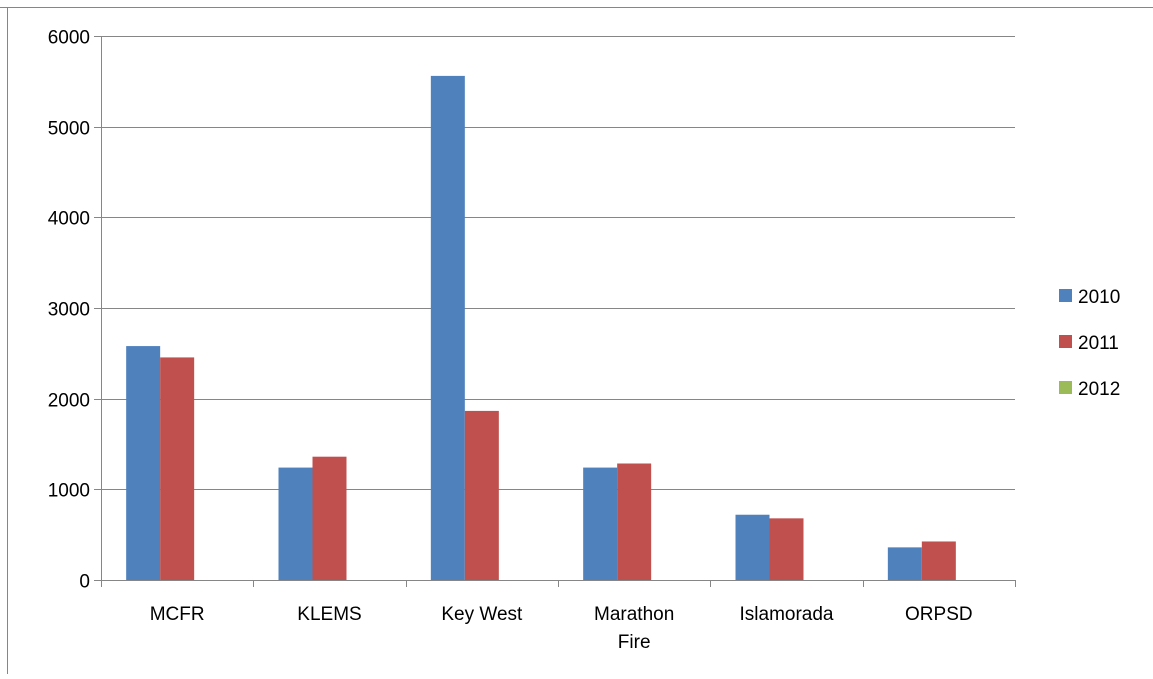 This screenshot has height=679, width=1153. Describe the element at coordinates (69, 401) in the screenshot. I see `y-tick-label: 2000` at that location.